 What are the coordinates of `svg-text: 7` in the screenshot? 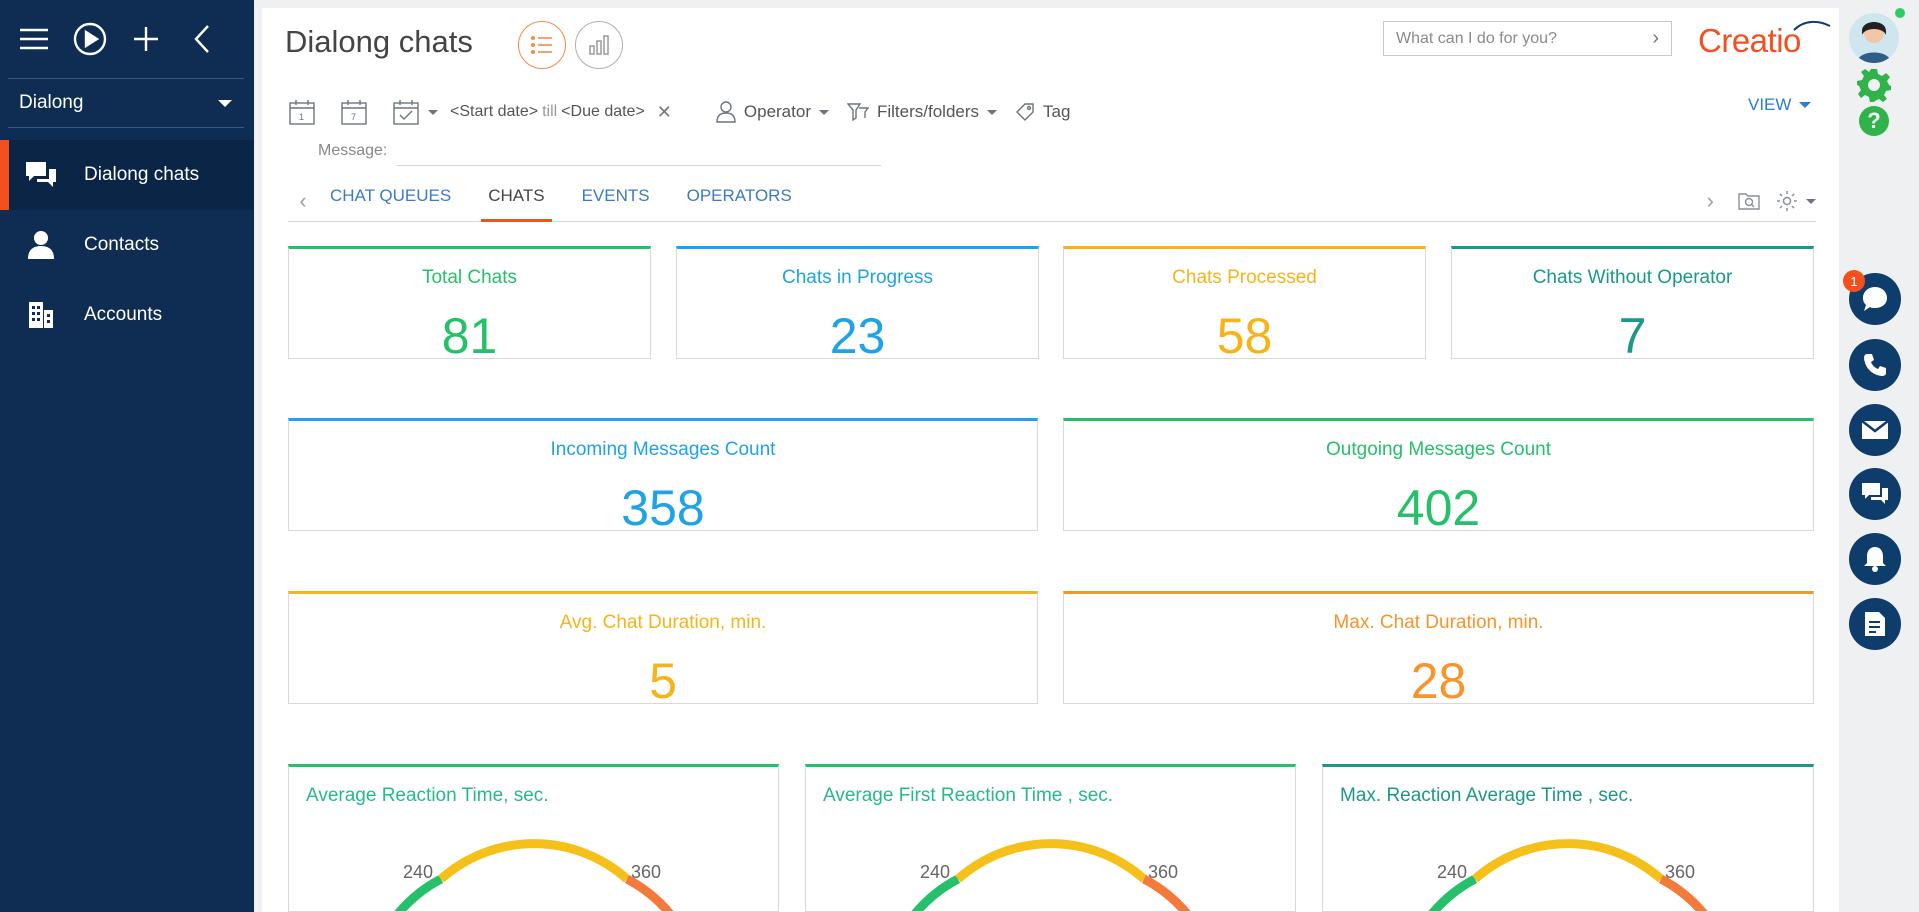 It's located at (353, 117).